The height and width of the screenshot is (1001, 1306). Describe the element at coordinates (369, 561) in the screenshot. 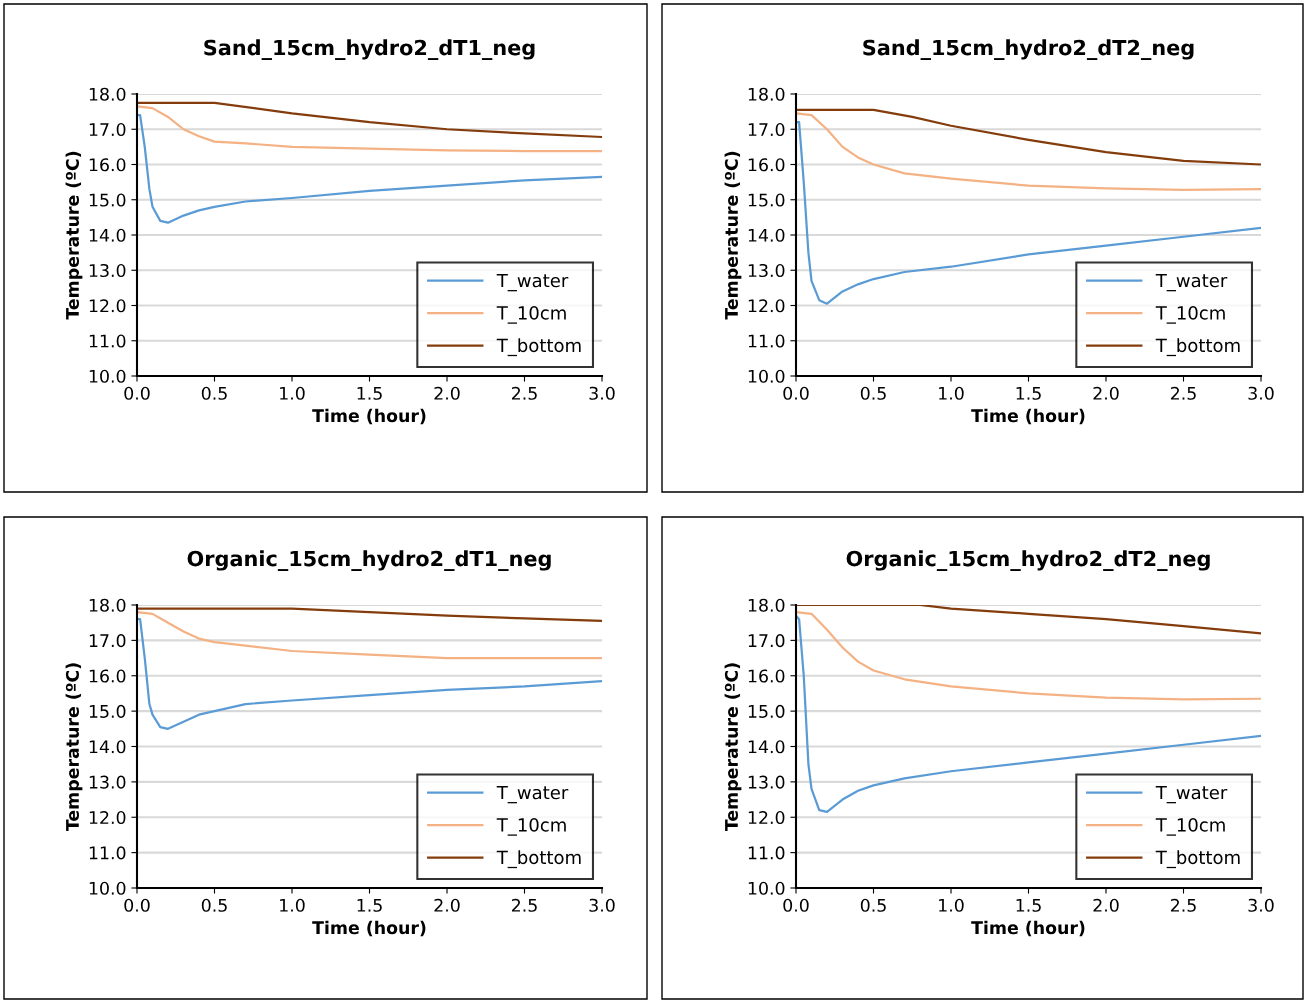

I see `chart-title: Organic_15cm_hydro2_dT1_neg` at that location.